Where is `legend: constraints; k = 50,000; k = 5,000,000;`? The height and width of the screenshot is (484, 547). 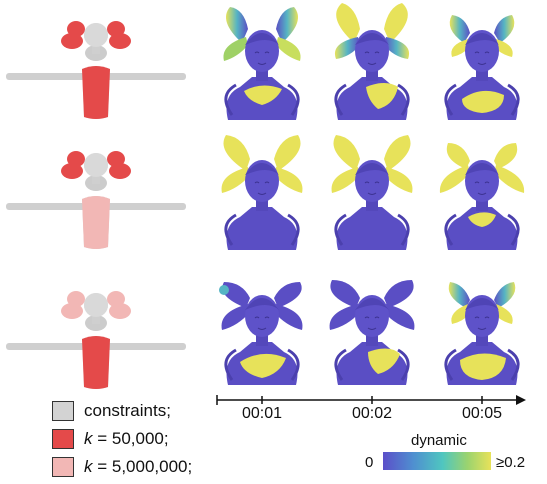
legend: constraints; k = 50,000; k = 5,000,000; is located at coordinates (152, 442).